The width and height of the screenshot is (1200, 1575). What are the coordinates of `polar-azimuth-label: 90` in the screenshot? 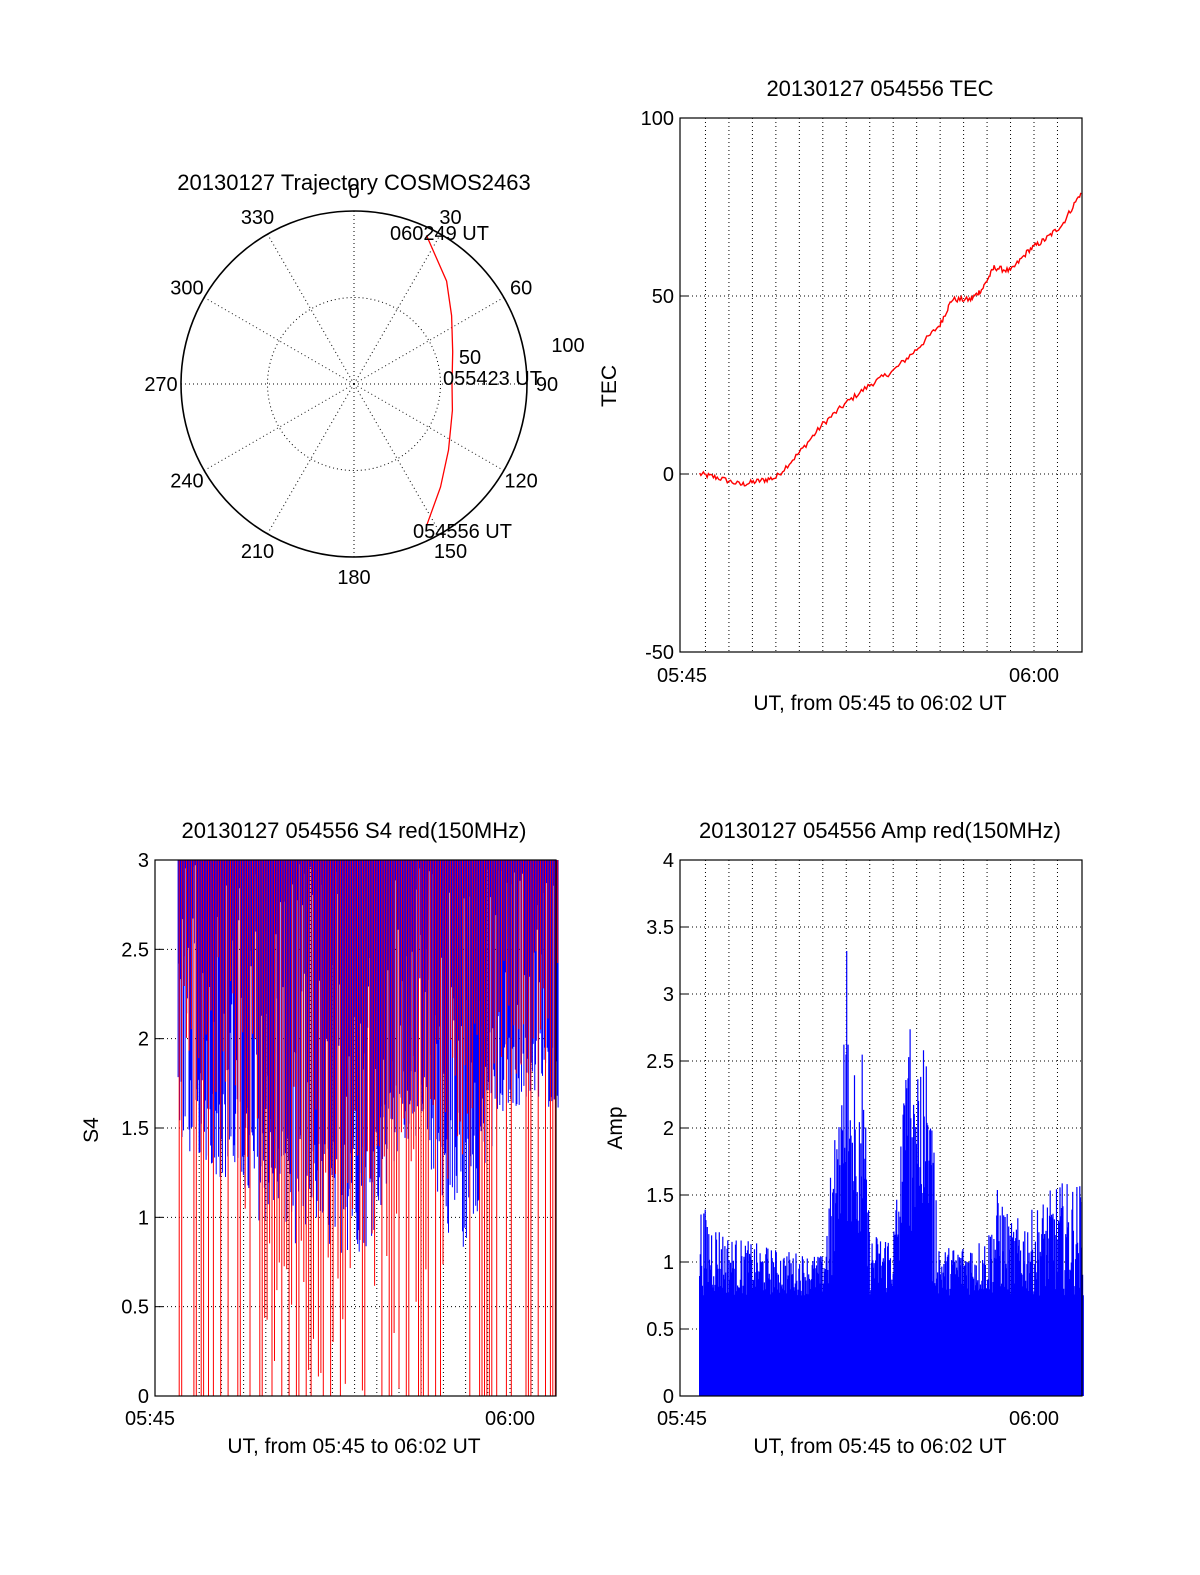 It's located at (547, 385).